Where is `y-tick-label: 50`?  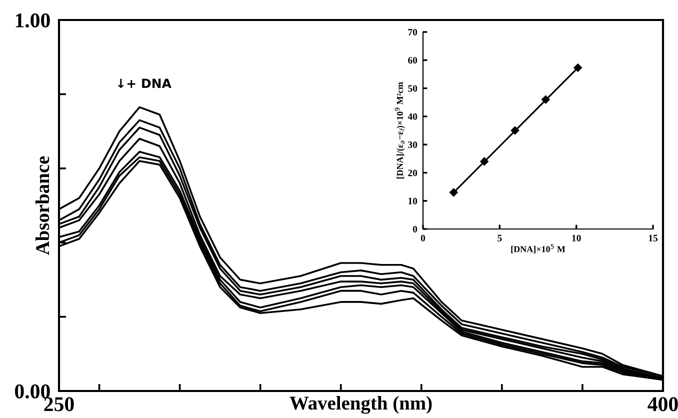 y-tick-label: 50 is located at coordinates (413, 88).